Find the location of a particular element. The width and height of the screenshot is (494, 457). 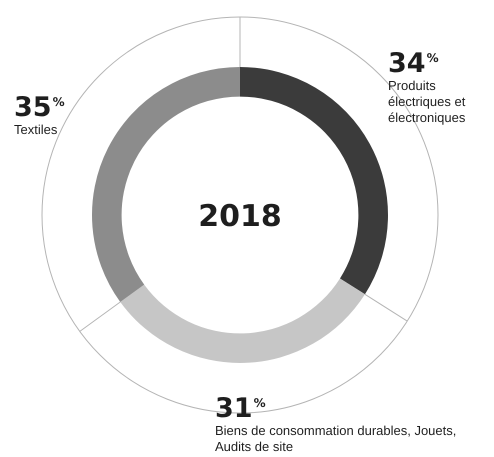

data-label: 31% is located at coordinates (240, 408).